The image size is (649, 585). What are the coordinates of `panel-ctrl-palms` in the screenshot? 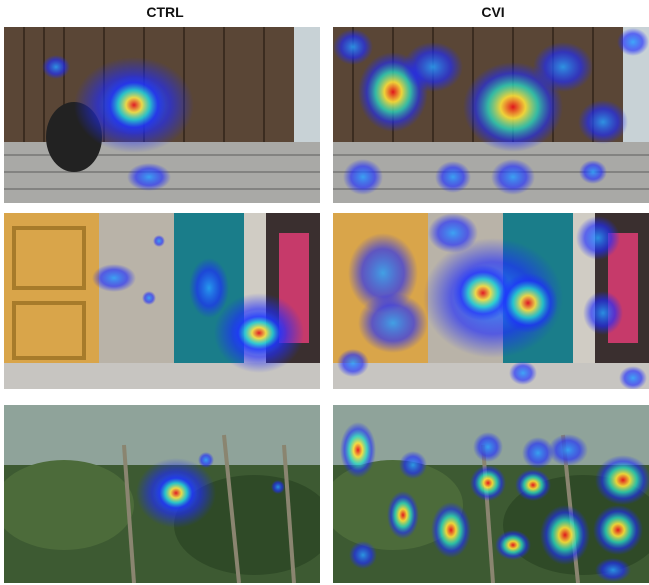 It's located at (162, 494).